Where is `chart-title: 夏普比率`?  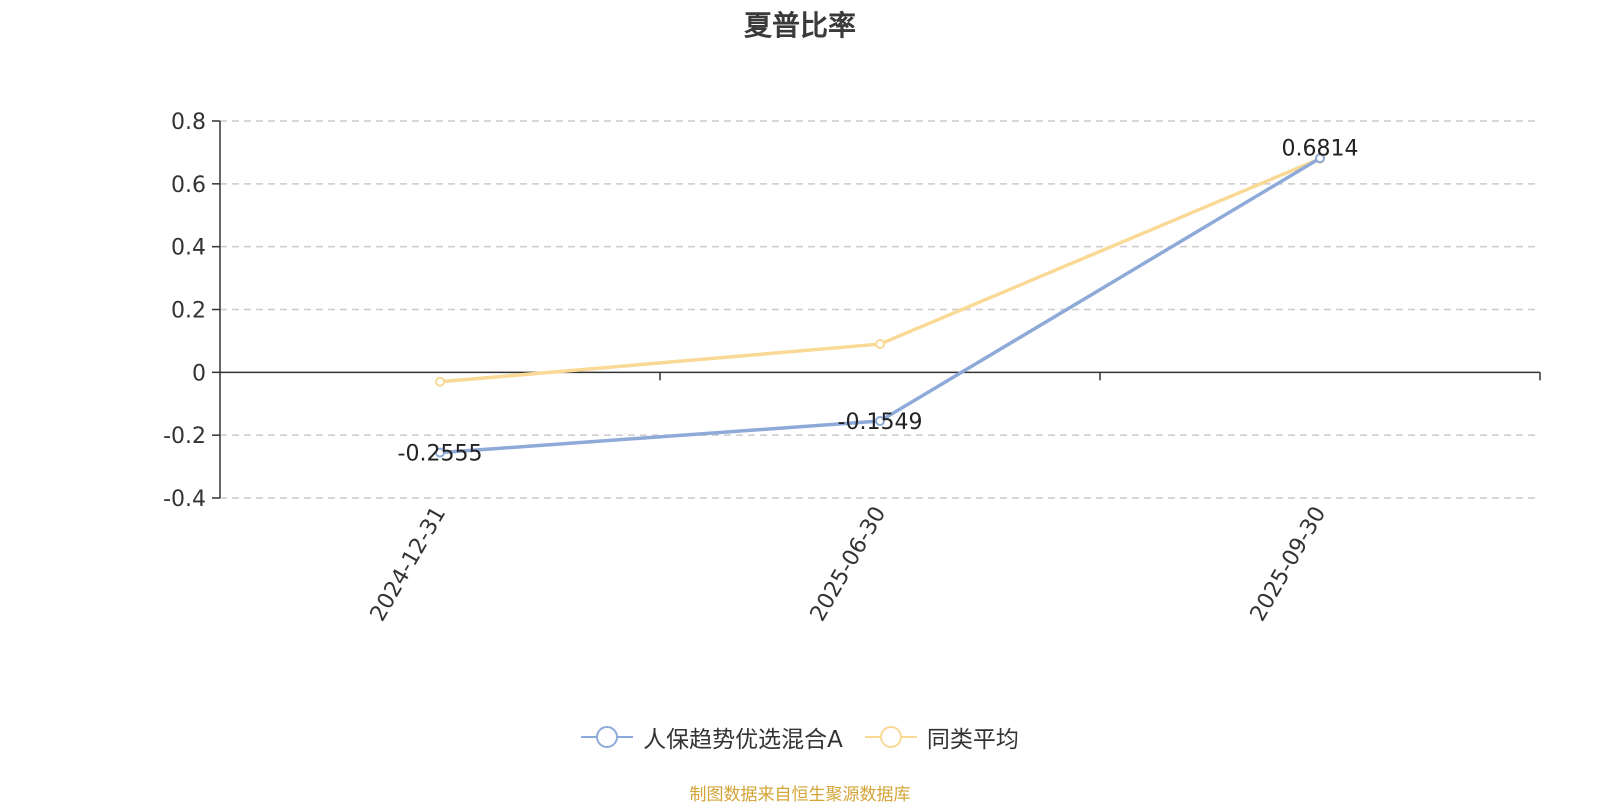
chart-title: 夏普比率 is located at coordinates (799, 25).